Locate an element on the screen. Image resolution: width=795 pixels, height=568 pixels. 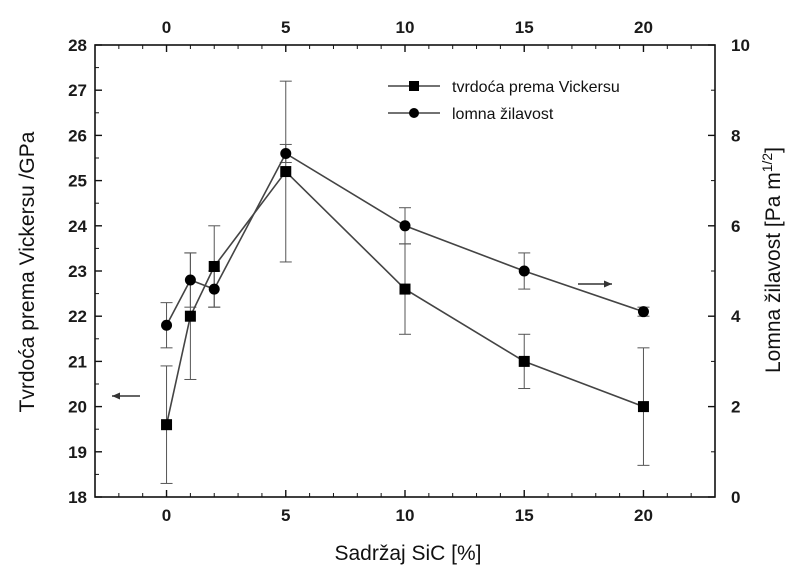
y-tick-label: 18 is located at coordinates (77, 497).